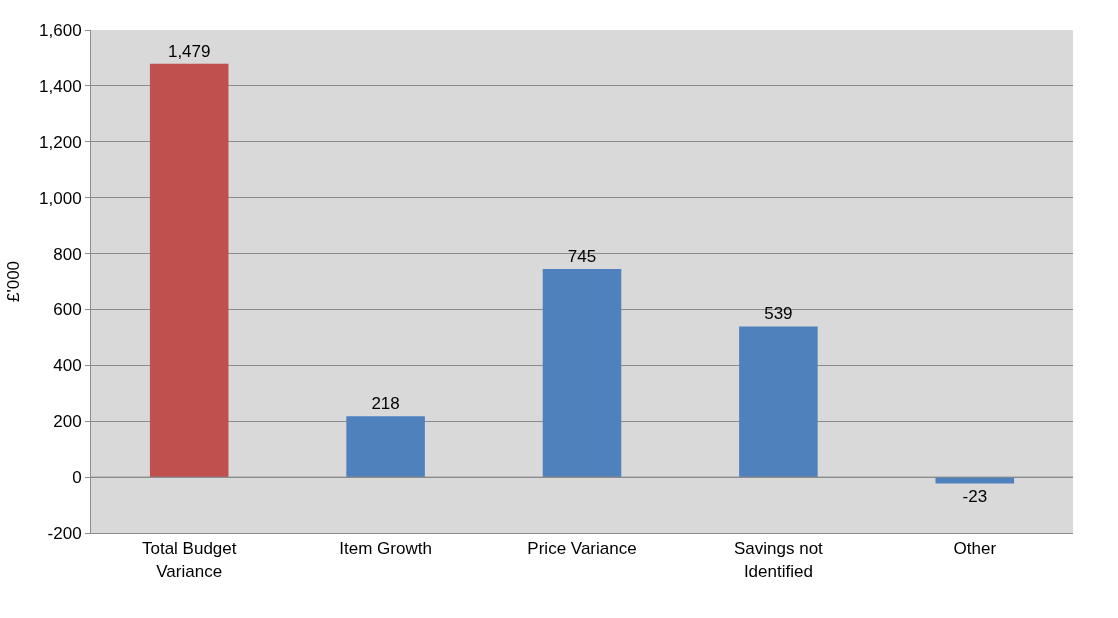 The height and width of the screenshot is (618, 1118). What do you see at coordinates (60, 86) in the screenshot?
I see `y-tick-label: 1,400` at bounding box center [60, 86].